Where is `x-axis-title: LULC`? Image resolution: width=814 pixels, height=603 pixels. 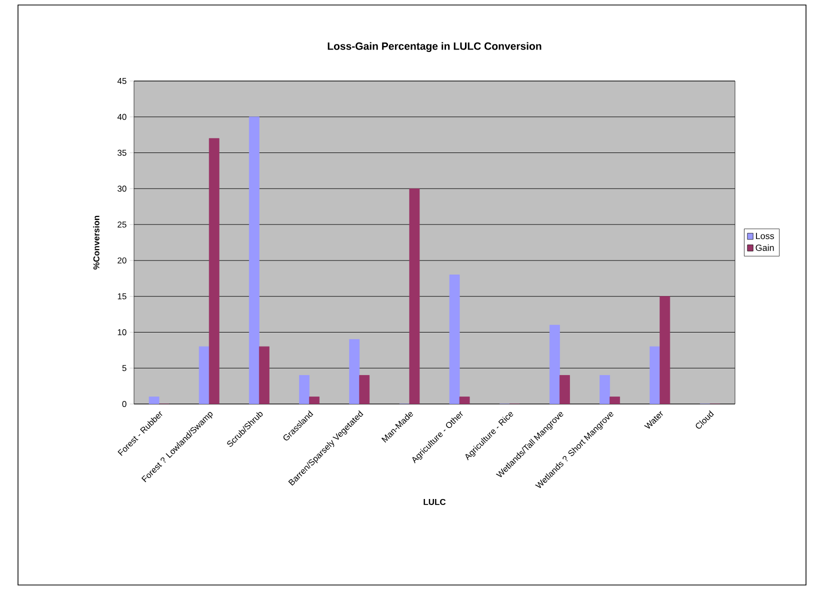 x-axis-title: LULC is located at coordinates (435, 501).